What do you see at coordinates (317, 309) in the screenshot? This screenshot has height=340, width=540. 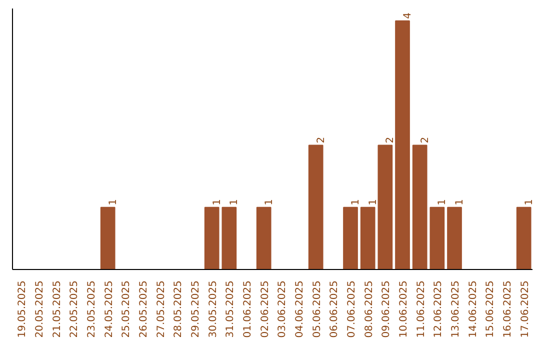 I see `x-tick-label: 05.06.2025` at bounding box center [317, 309].